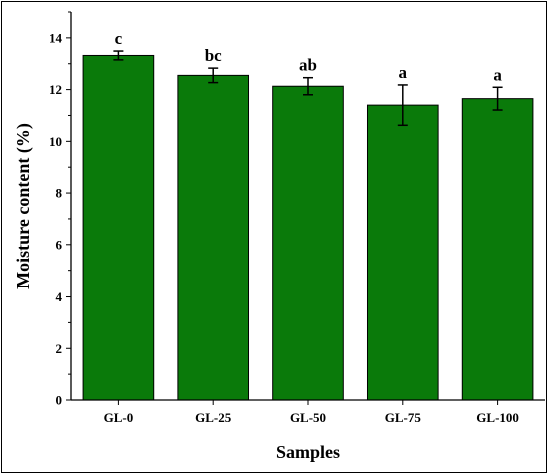 This screenshot has width=550, height=476. What do you see at coordinates (59, 193) in the screenshot?
I see `y-tick-label: 8` at bounding box center [59, 193].